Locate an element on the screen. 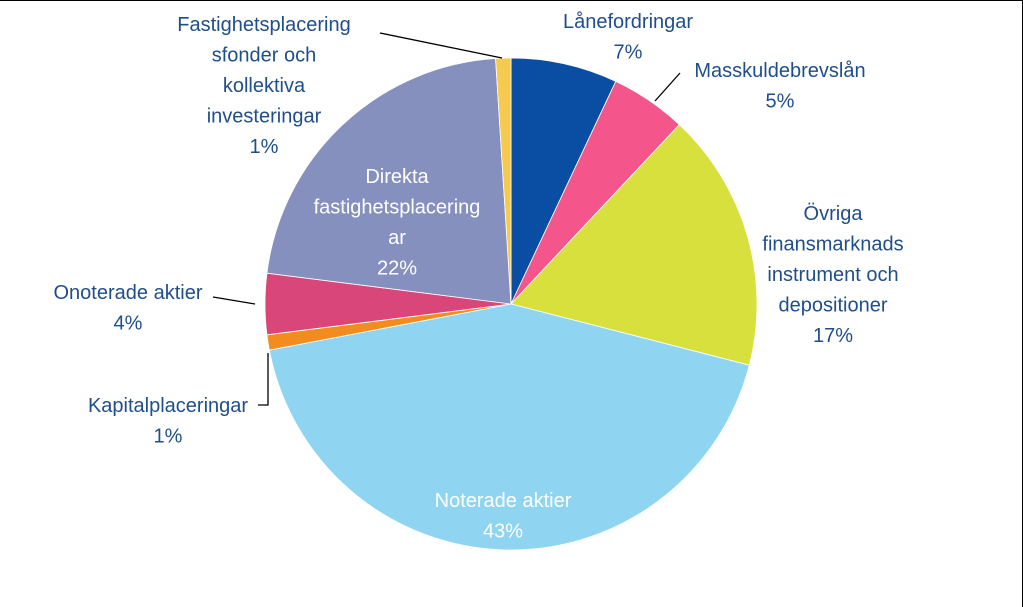 The height and width of the screenshot is (607, 1023). data-label-line: Fastighetsplacering is located at coordinates (263, 25).